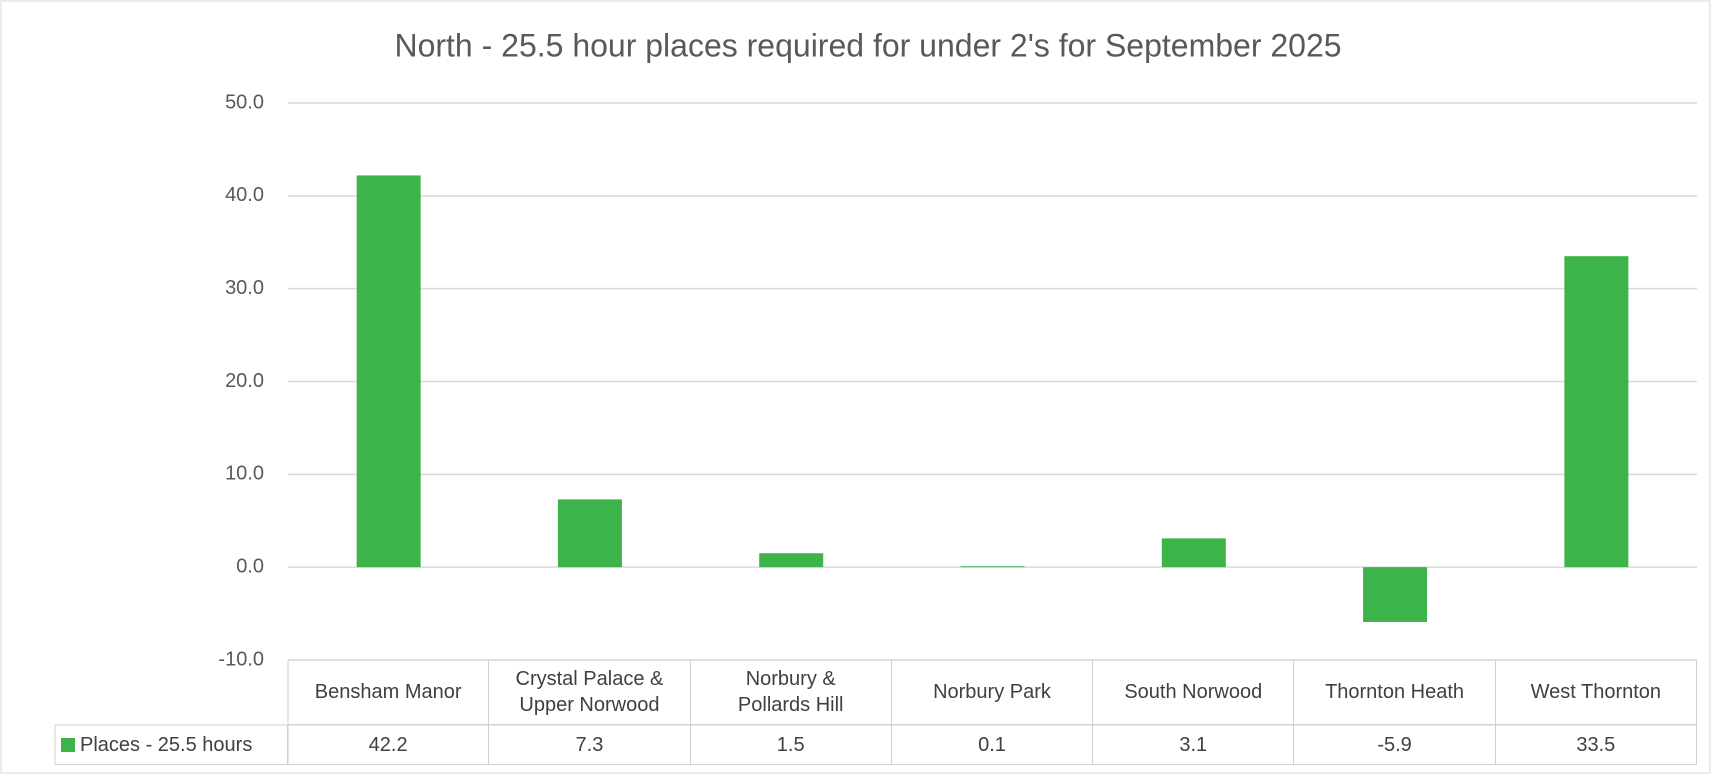  Describe the element at coordinates (244, 381) in the screenshot. I see `y-tick-label: 20.0` at that location.